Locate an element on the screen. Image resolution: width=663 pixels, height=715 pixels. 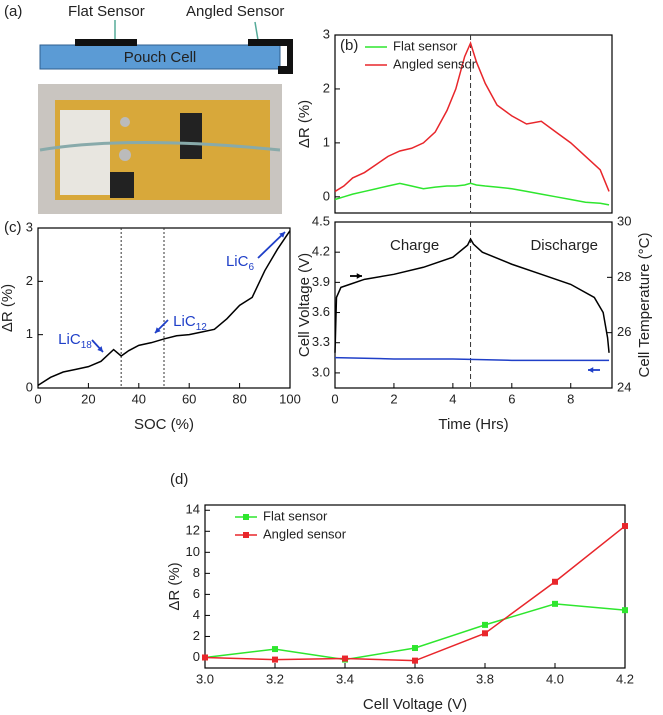
annotation: LiC12 is located at coordinates (190, 323).